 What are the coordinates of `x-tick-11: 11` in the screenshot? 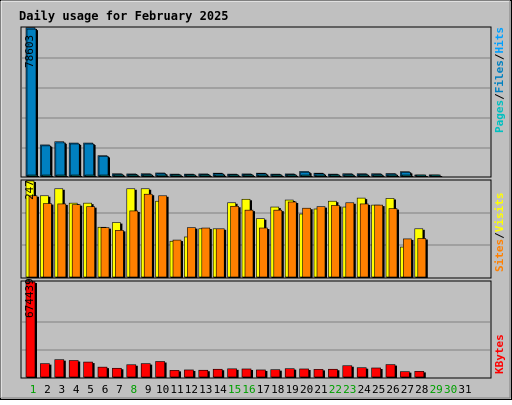 It's located at (176, 389).